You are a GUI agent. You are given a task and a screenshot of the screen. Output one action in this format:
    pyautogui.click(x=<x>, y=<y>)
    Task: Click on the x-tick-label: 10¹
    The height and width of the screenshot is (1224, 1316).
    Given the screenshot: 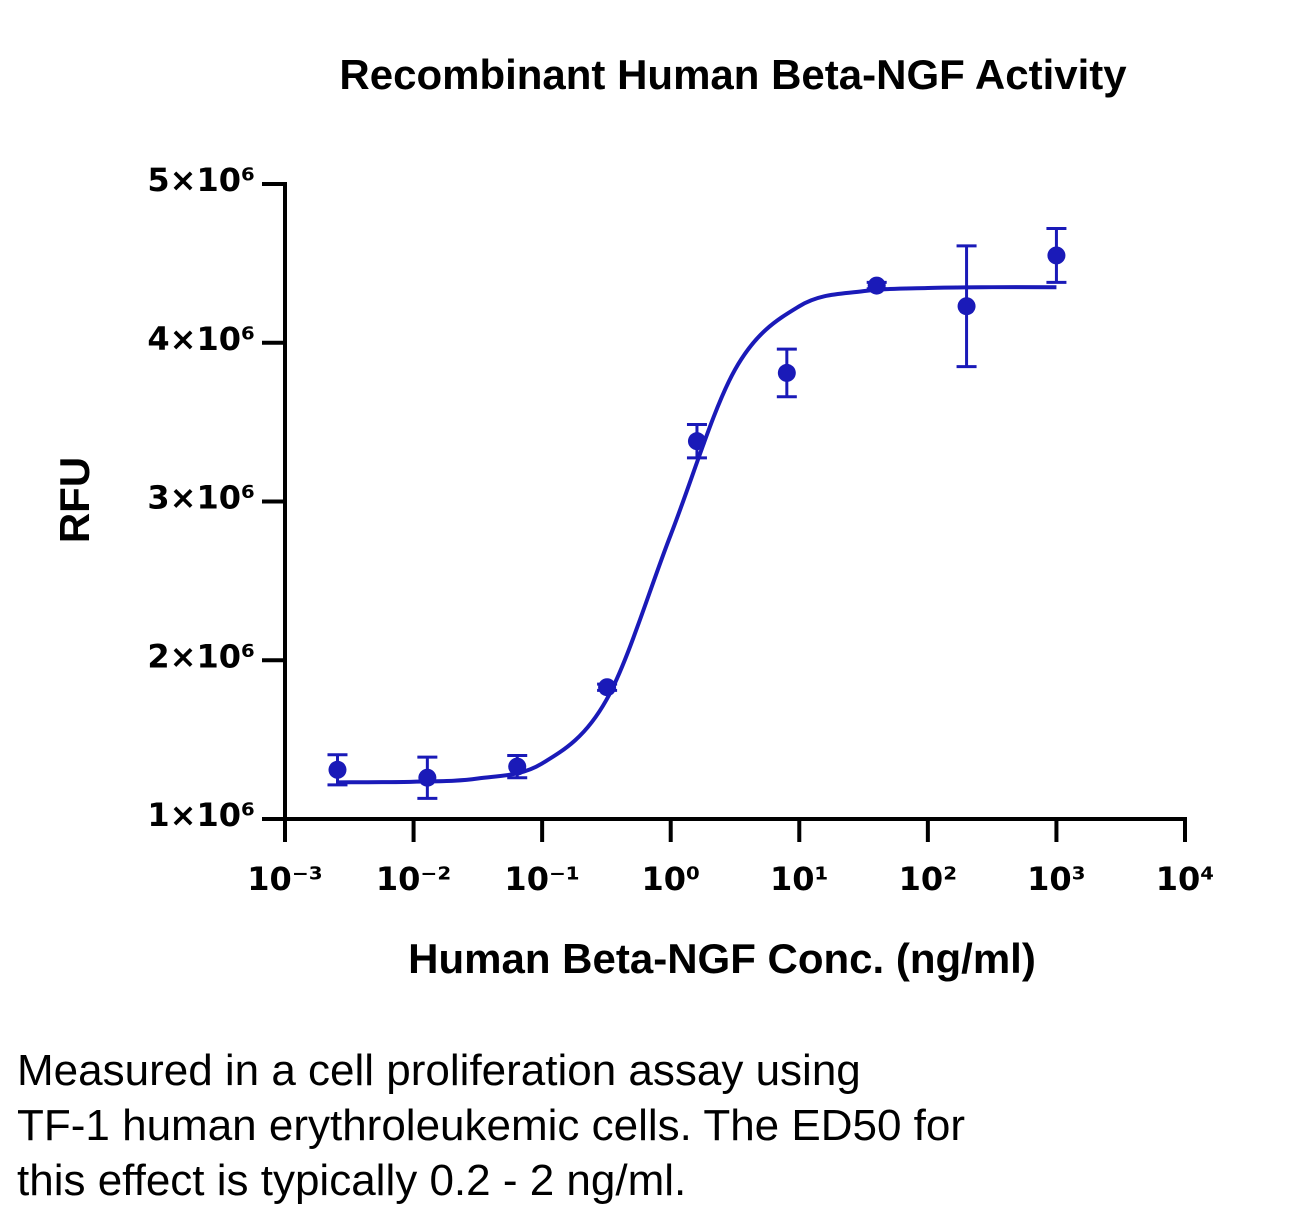 What is the action you would take?
    pyautogui.click(x=799, y=879)
    